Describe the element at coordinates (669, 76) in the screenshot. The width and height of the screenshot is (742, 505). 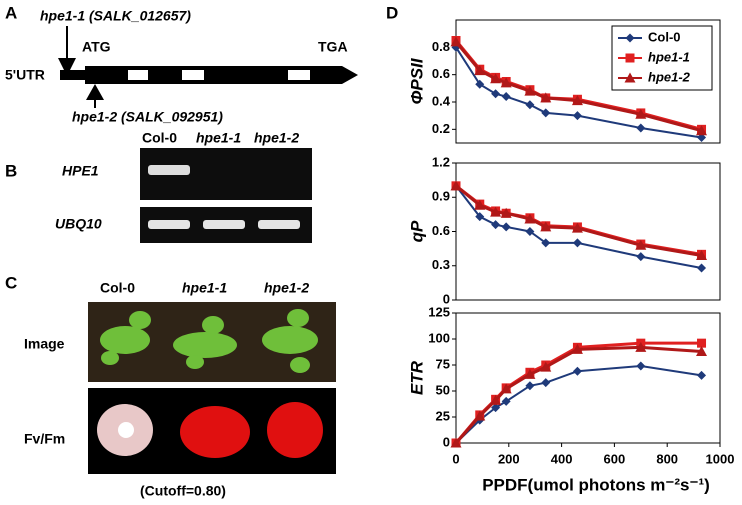
I see `legend-label: hpe1-2` at that location.